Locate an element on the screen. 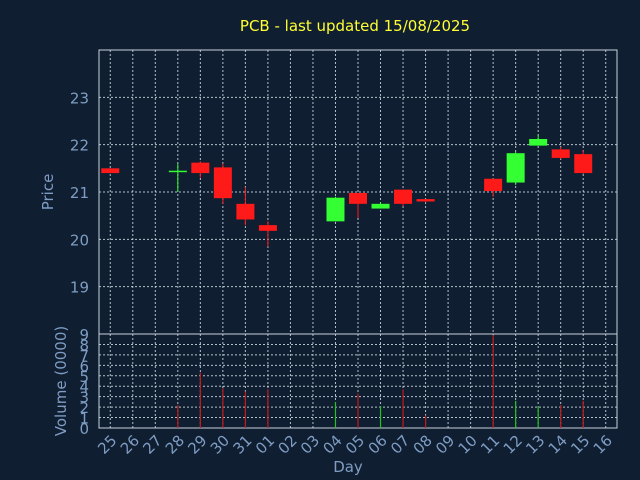 This screenshot has width=640, height=480. price-axis-label: Price is located at coordinates (48, 192).